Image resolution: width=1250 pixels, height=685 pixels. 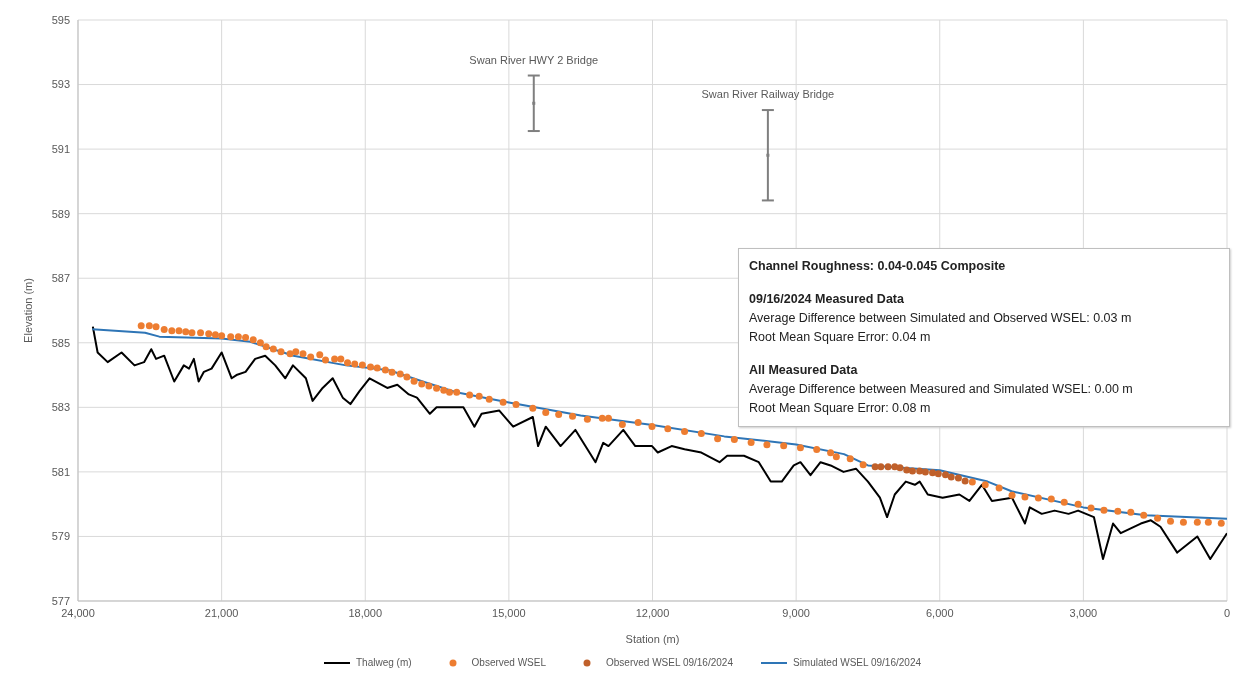 What do you see at coordinates (1227, 612) in the screenshot?
I see `x-tick-label: 0` at bounding box center [1227, 612].